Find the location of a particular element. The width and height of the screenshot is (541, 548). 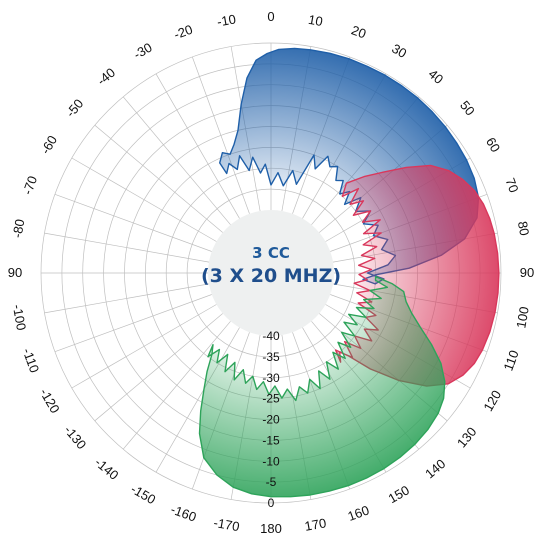

angle-tick-label: 100 is located at coordinates (522, 317).